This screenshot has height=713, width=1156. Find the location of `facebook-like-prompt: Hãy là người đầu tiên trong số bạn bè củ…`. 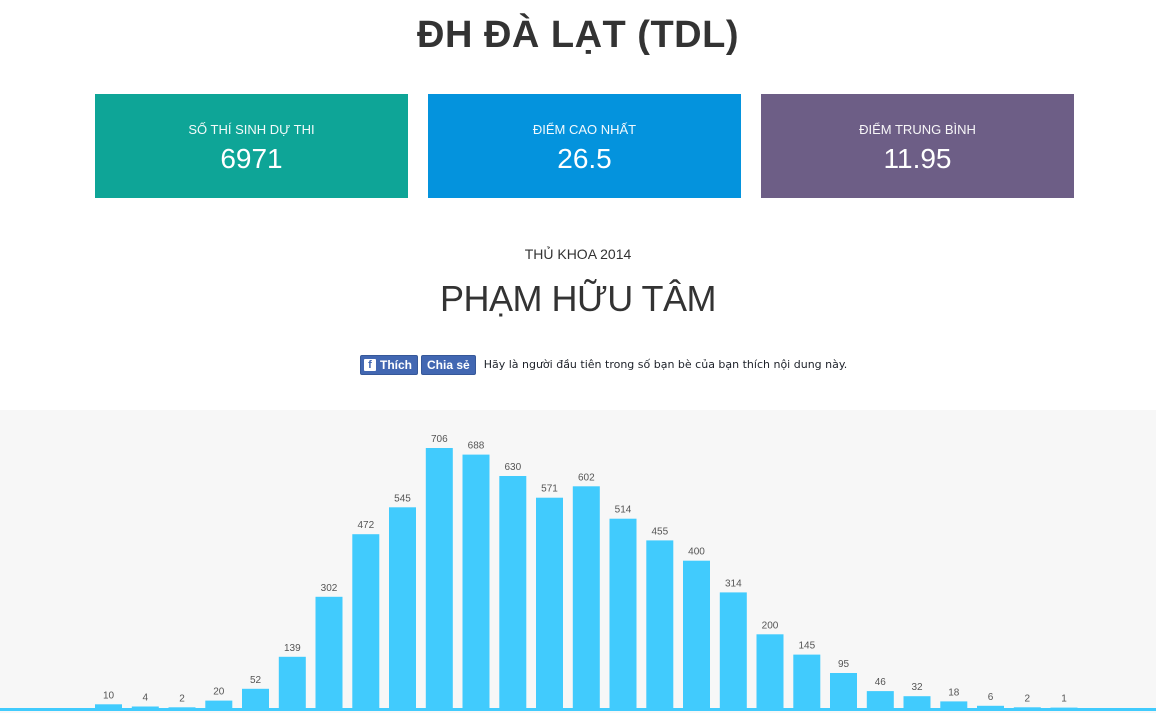

facebook-like-prompt: Hãy là người đầu tiên trong số bạn bè củ… is located at coordinates (665, 364).